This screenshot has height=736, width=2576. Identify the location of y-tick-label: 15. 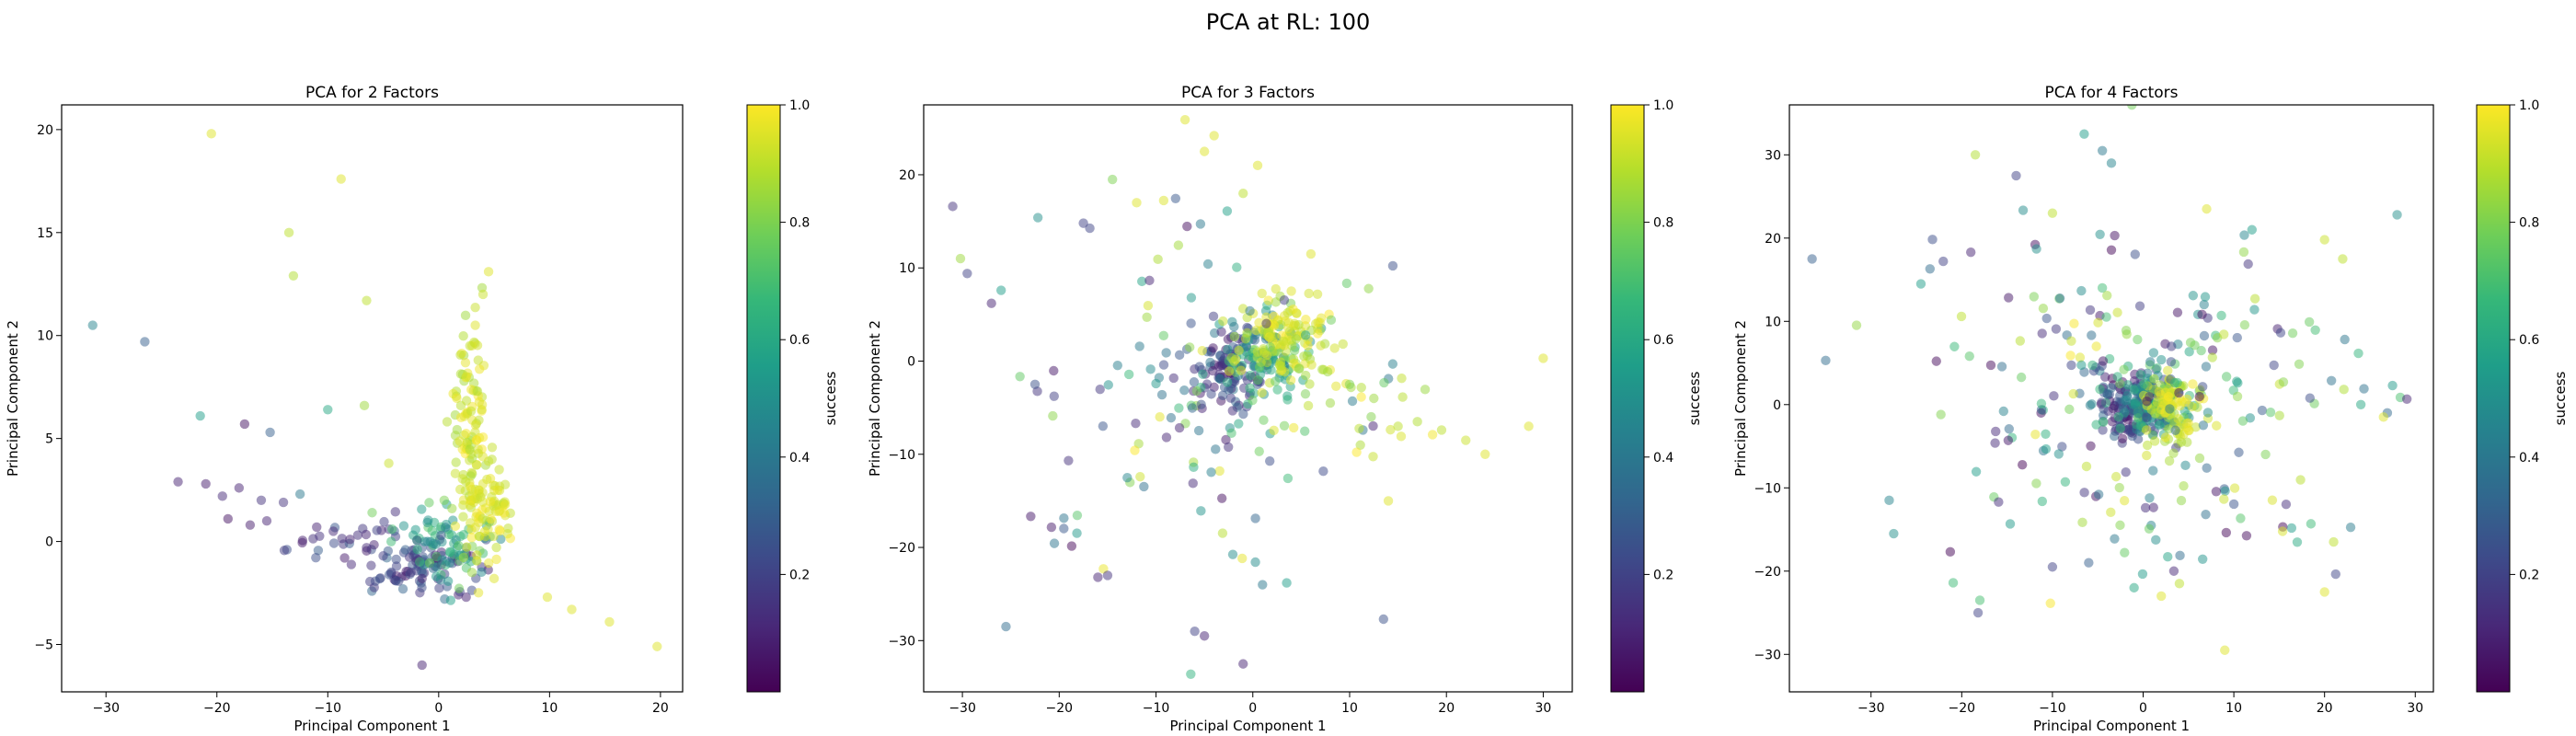
(45, 233).